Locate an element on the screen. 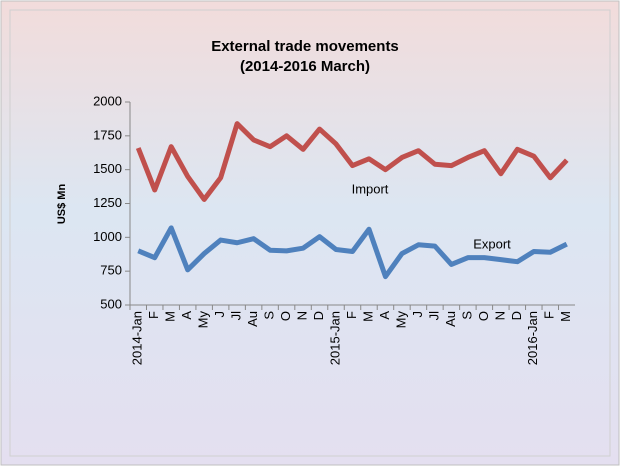  y-axis-label: US$ Mn is located at coordinates (62, 204).